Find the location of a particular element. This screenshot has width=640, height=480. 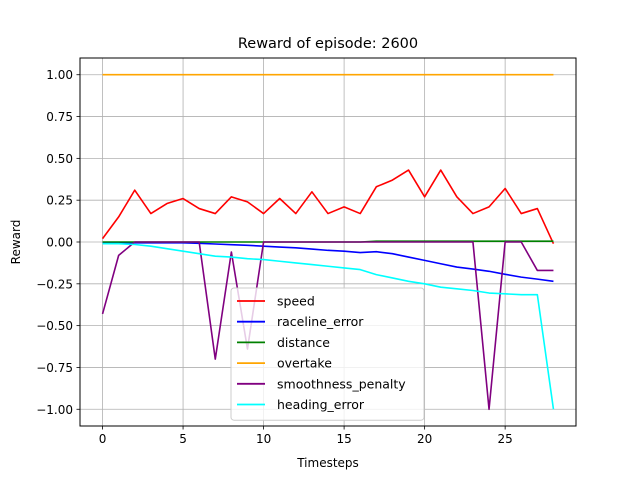

series-line-raceline-error is located at coordinates (328, 262).